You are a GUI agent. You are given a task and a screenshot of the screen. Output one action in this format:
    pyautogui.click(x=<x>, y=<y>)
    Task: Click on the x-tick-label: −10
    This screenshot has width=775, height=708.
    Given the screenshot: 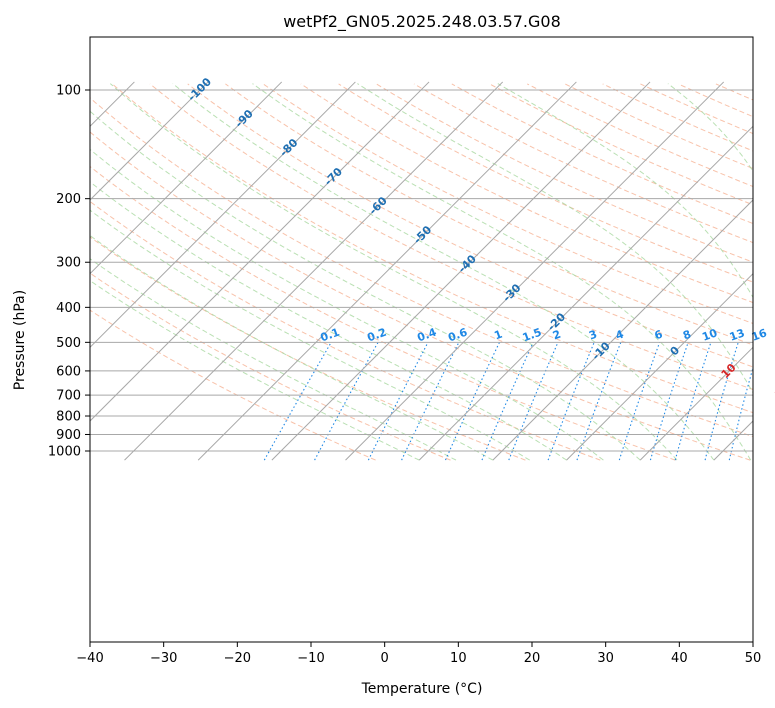 What is the action you would take?
    pyautogui.click(x=310, y=658)
    